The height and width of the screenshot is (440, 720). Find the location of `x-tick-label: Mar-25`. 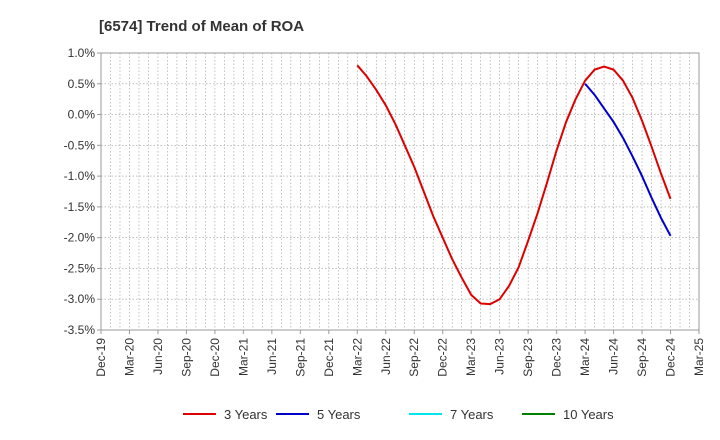

x-tick-label: Mar-25 is located at coordinates (699, 357).